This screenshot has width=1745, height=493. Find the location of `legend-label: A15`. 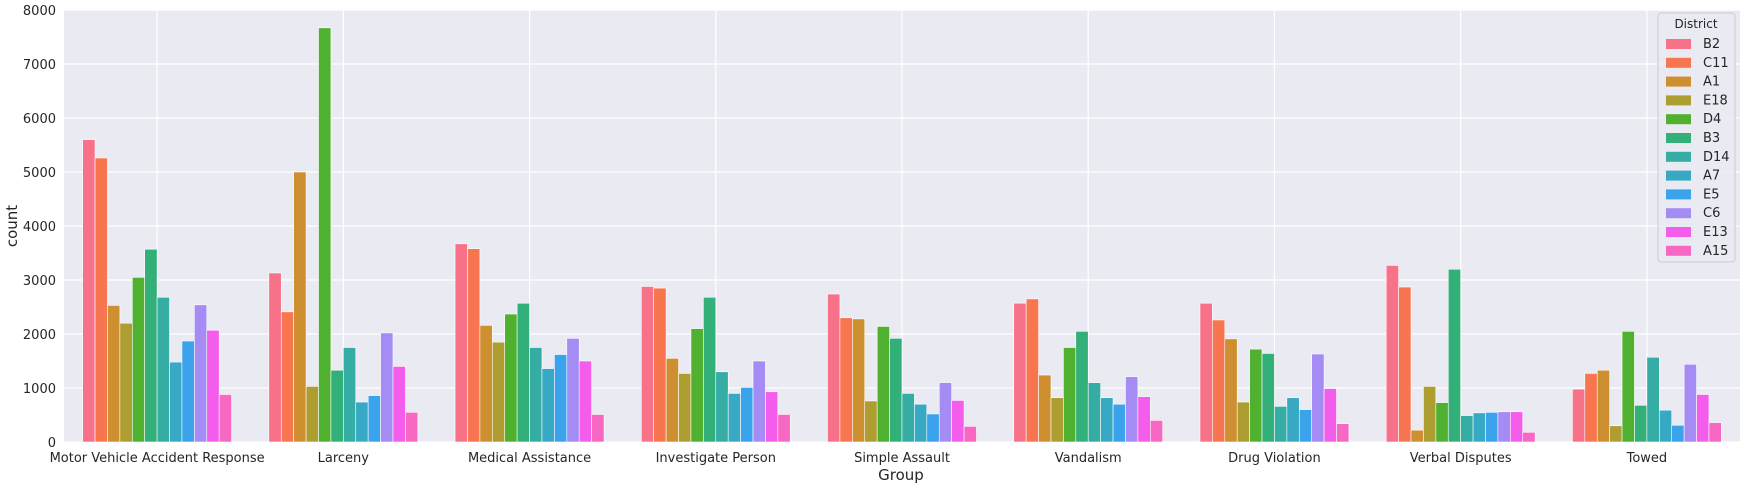

legend-label: A15 is located at coordinates (1715, 251).